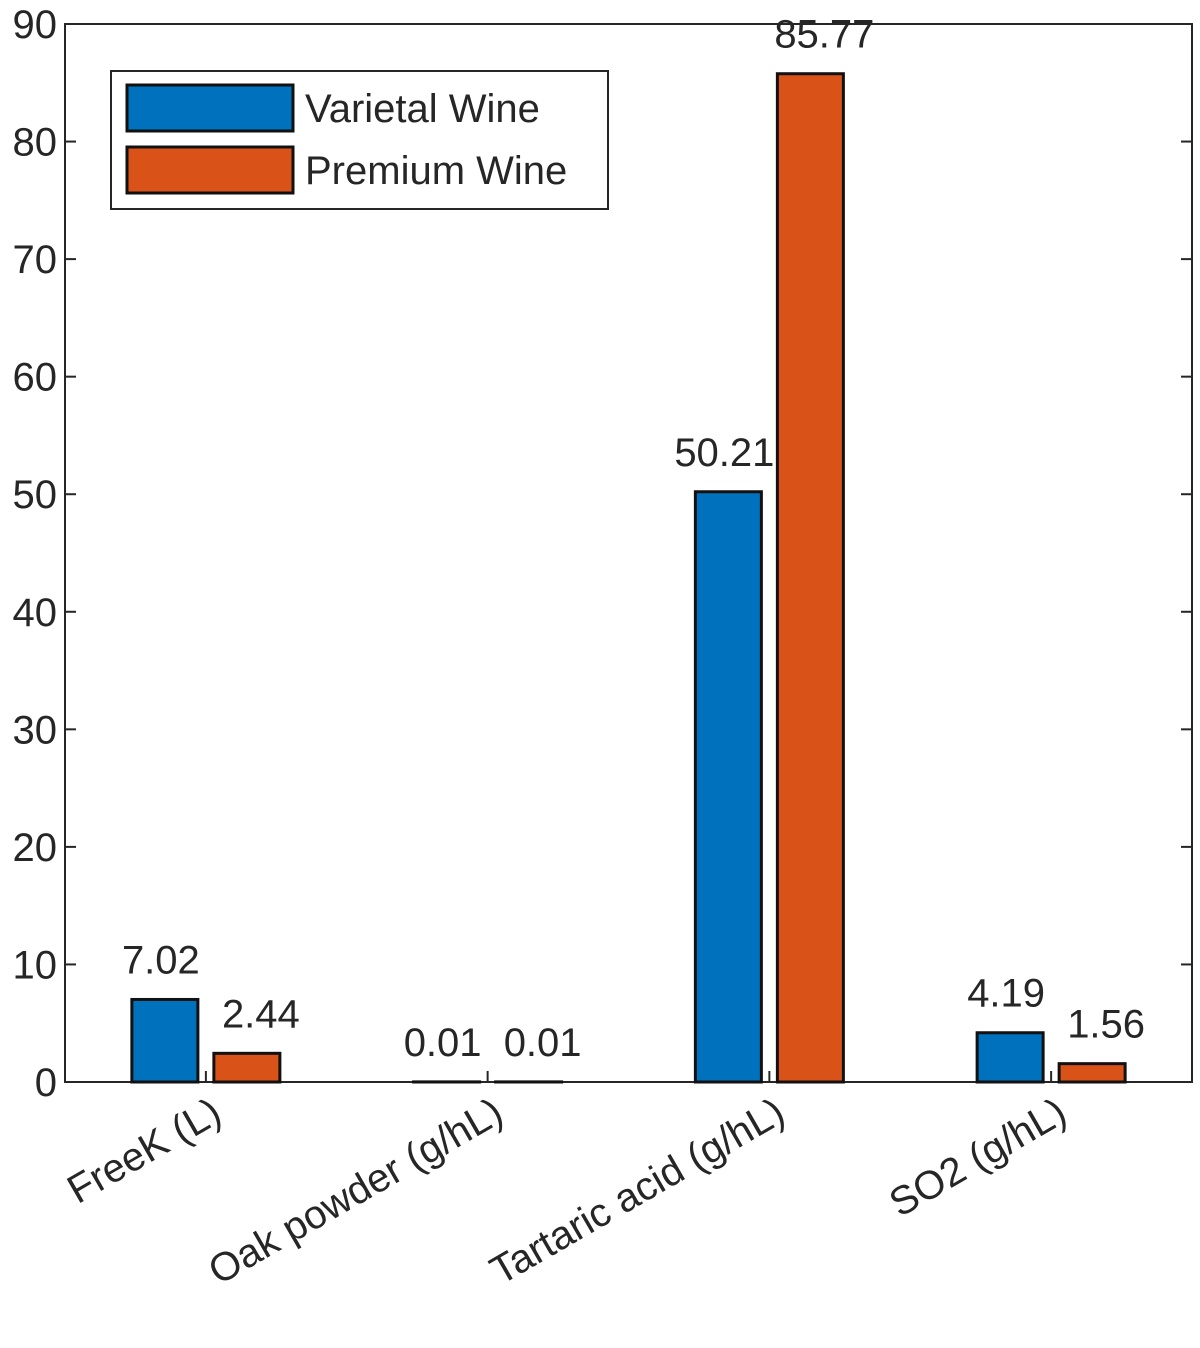 The height and width of the screenshot is (1348, 1200). What do you see at coordinates (35, 730) in the screenshot?
I see `y-tick-label: 30` at bounding box center [35, 730].